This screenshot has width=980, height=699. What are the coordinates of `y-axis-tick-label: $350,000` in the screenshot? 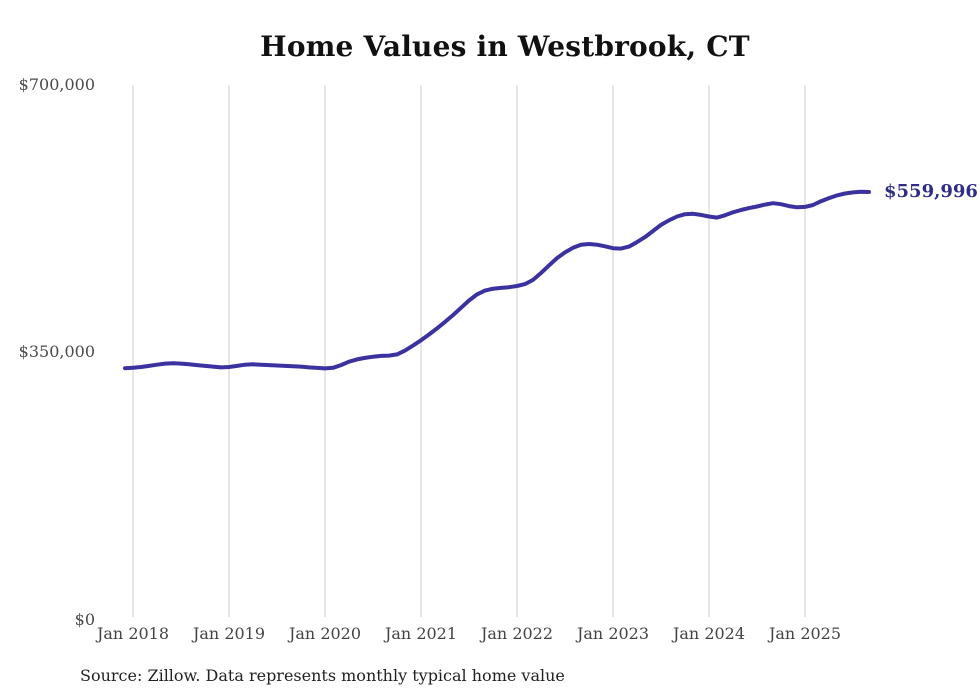 It's located at (56, 351).